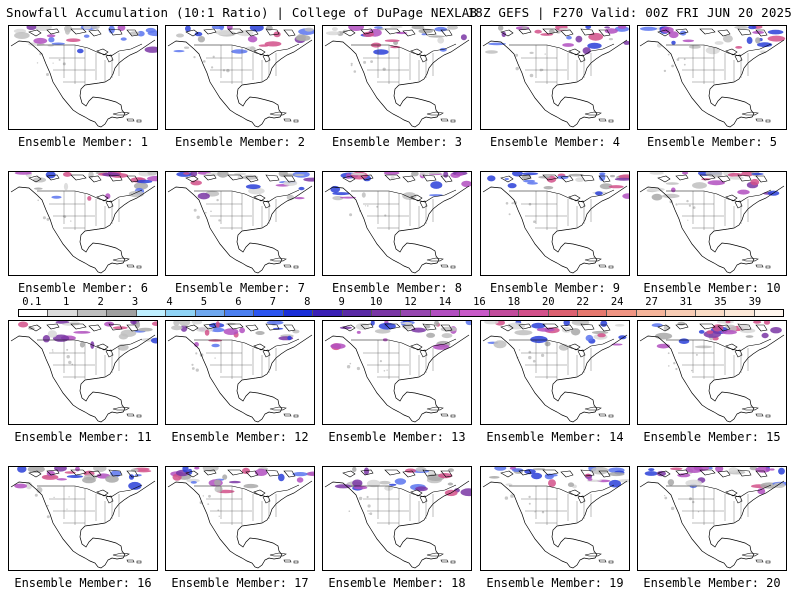 The image size is (800, 600). What do you see at coordinates (617, 302) in the screenshot?
I see `legend-tick-label: 24` at bounding box center [617, 302].